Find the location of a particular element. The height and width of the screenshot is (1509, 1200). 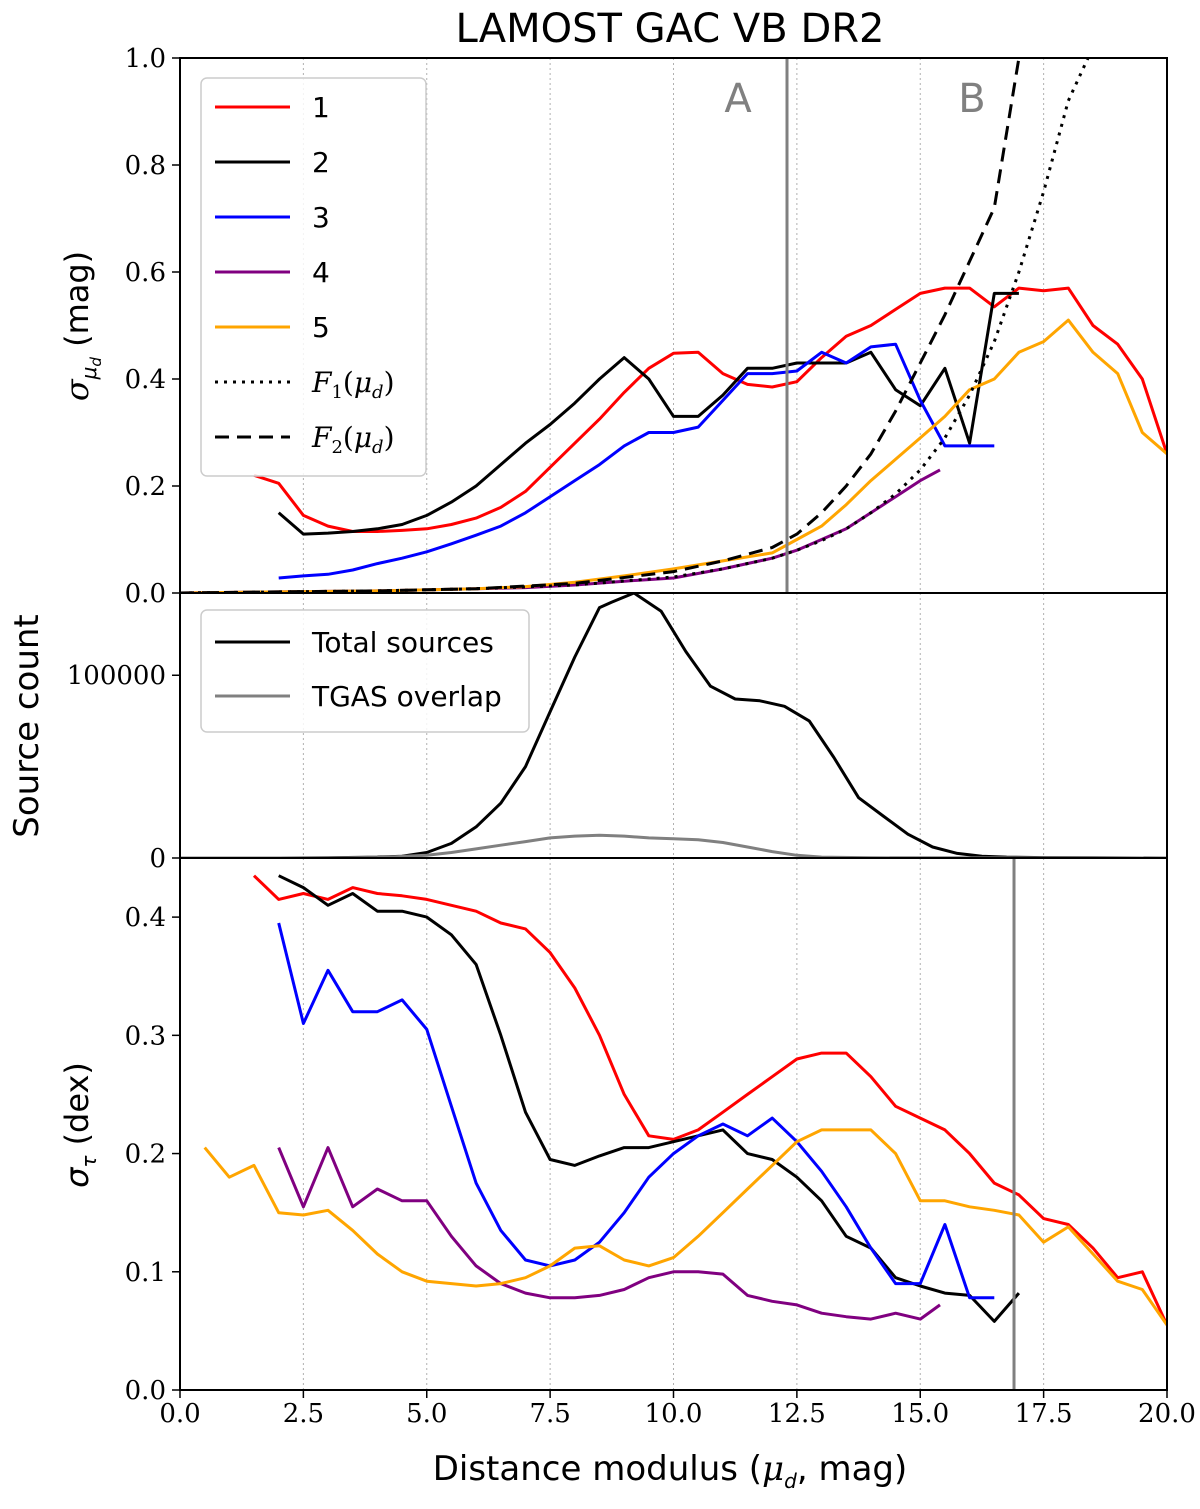

y-tick-label: 0.1 is located at coordinates (145, 1273).